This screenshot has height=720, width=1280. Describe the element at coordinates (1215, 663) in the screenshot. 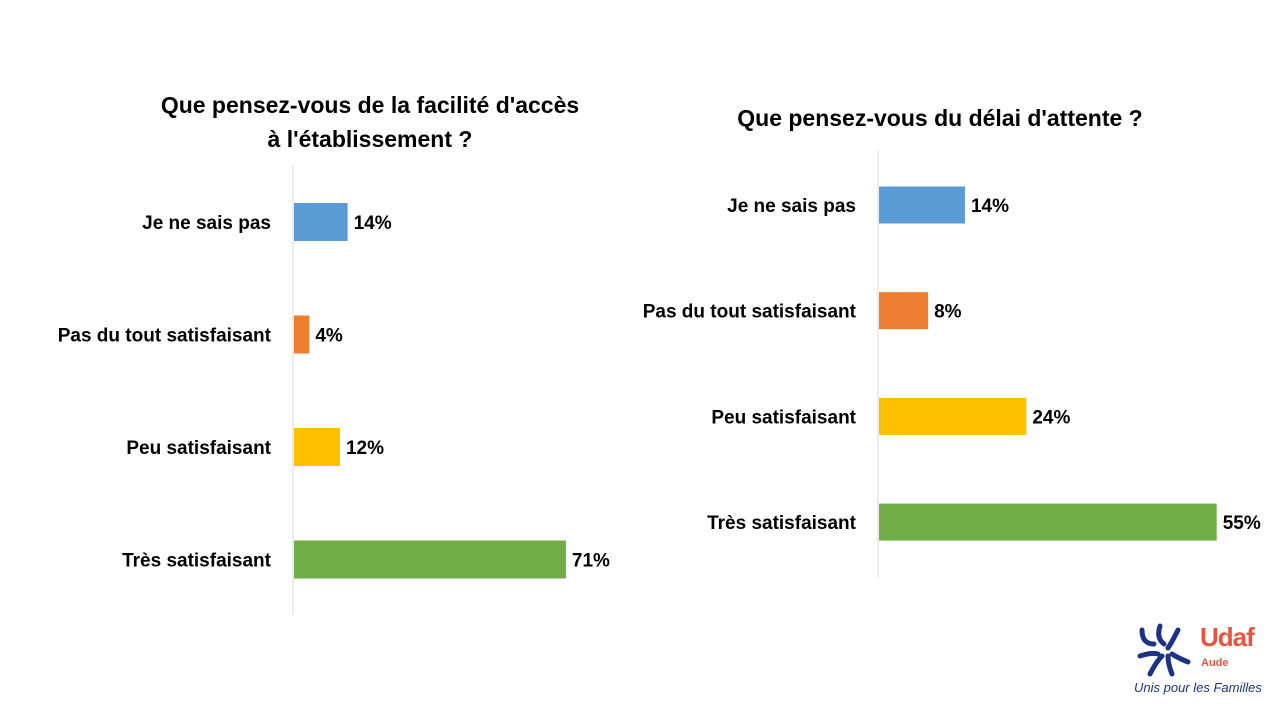

I see `udaf-logo-subtitle: Aude` at that location.